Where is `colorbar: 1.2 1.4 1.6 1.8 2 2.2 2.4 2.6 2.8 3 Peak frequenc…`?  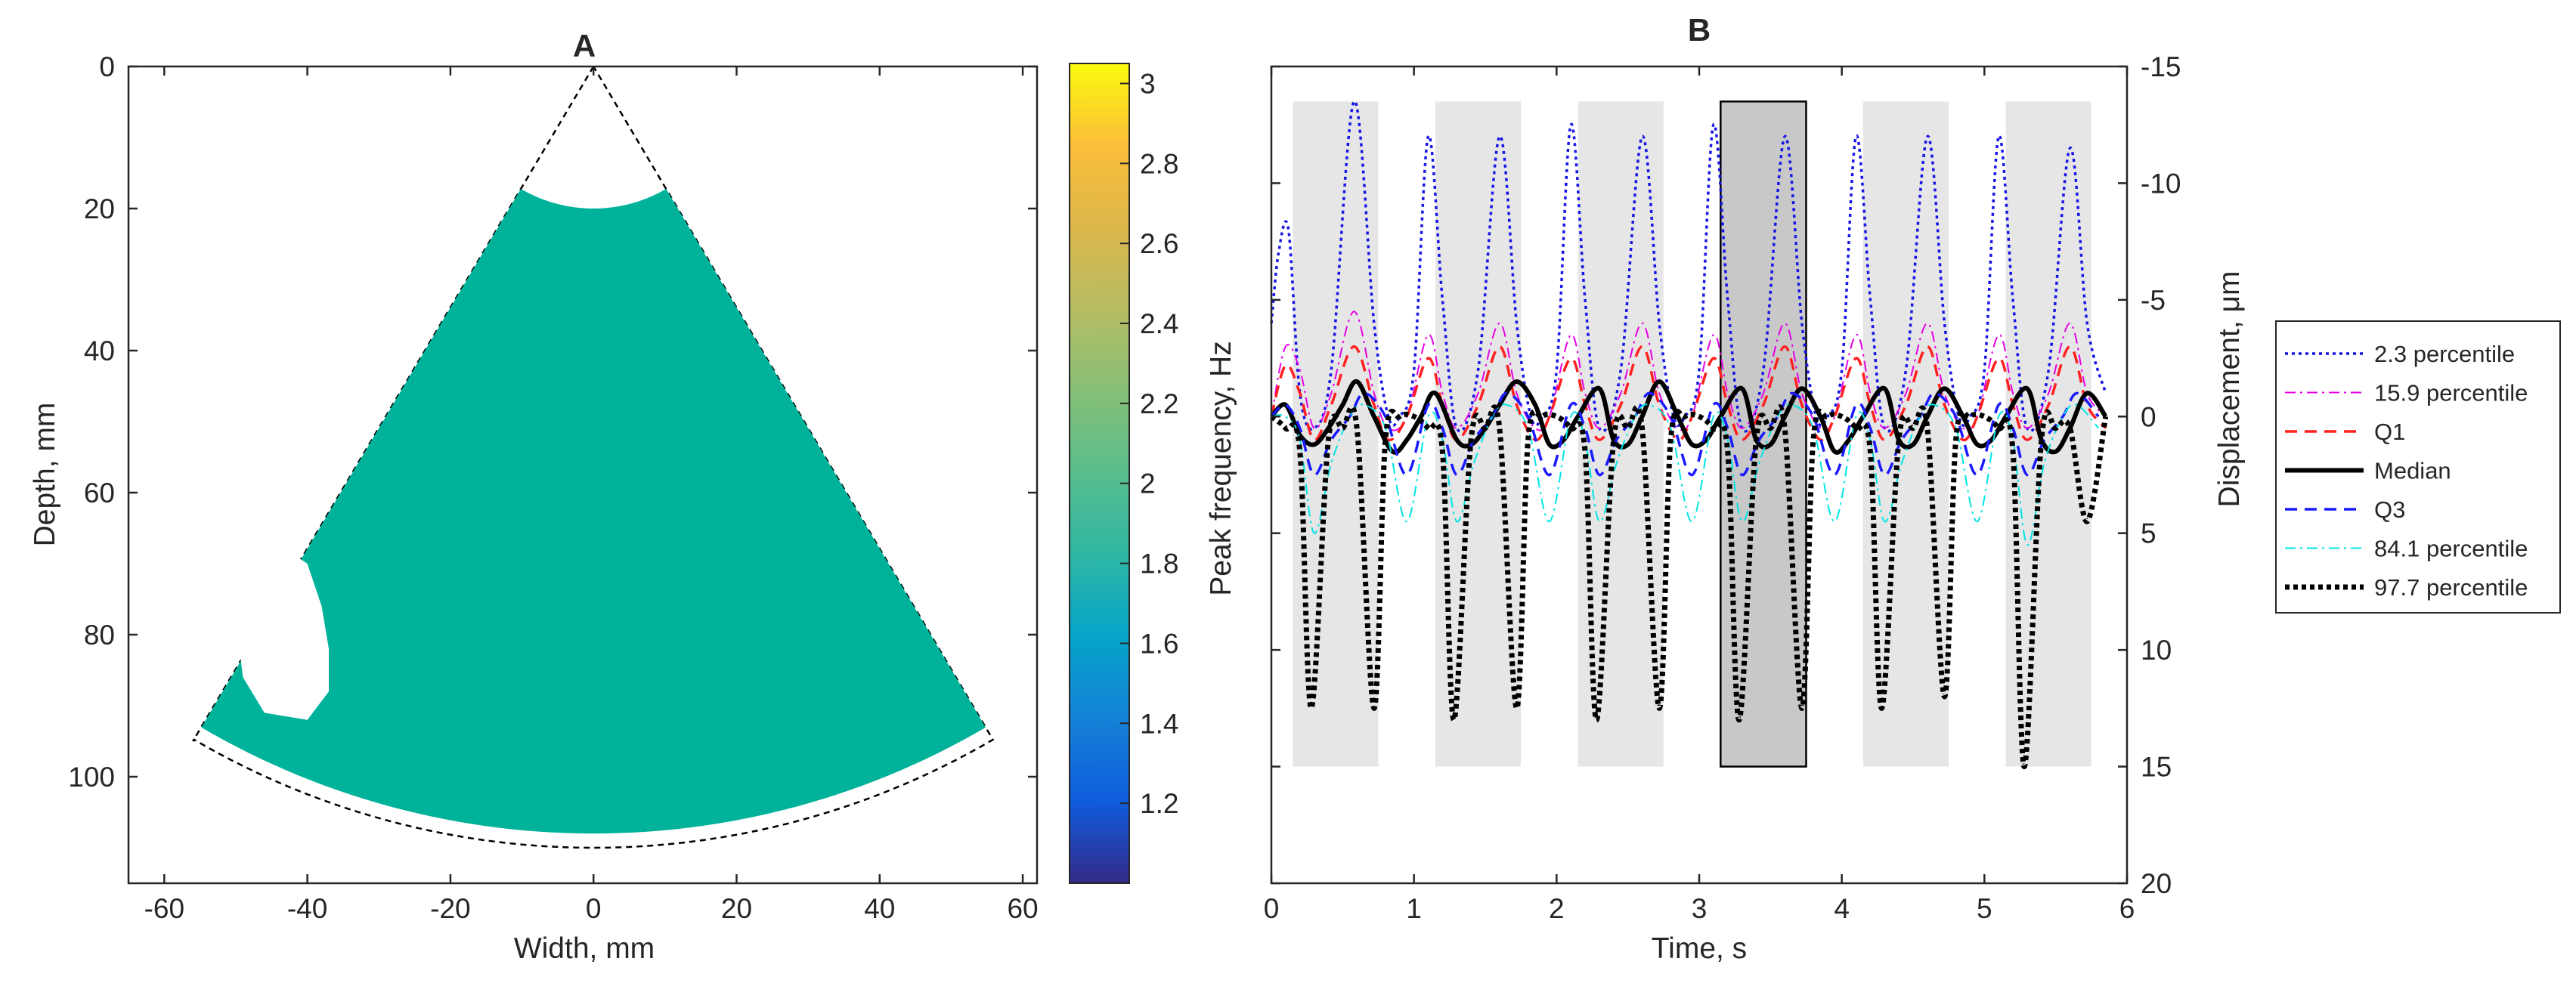 colorbar: 1.2 1.4 1.6 1.8 2 2.2 2.4 2.6 2.8 3 Peak frequenc… is located at coordinates (1153, 473).